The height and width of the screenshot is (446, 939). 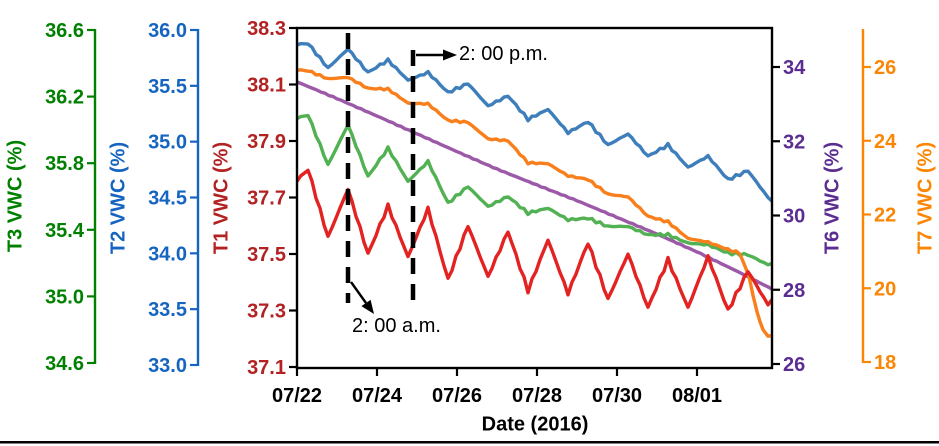 What do you see at coordinates (266, 29) in the screenshot?
I see `svg-text: 38.3` at bounding box center [266, 29].